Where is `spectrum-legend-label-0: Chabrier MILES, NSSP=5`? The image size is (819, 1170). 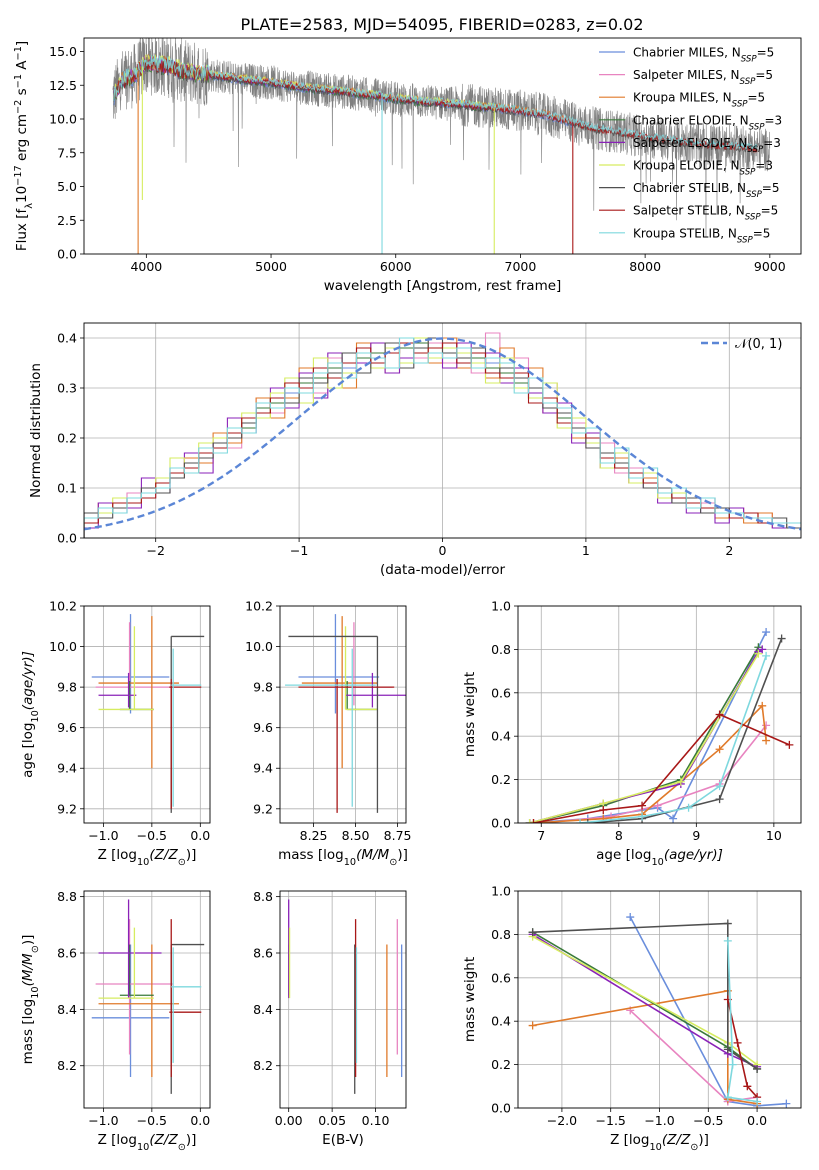 spectrum-legend-label-0: Chabrier MILES, NSSP=5 is located at coordinates (703, 55).